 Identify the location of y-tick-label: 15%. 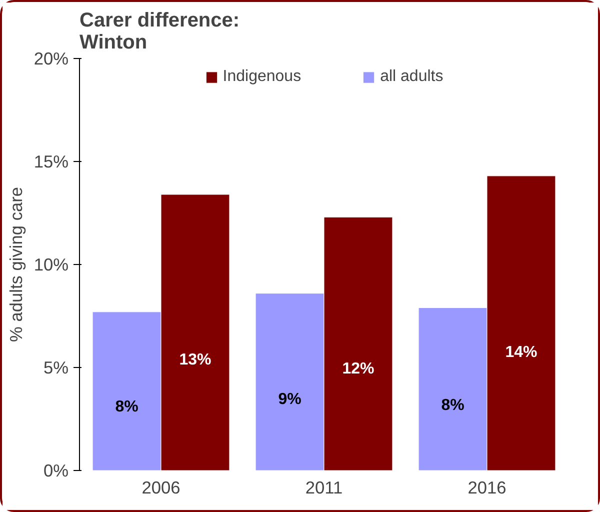
(51, 162).